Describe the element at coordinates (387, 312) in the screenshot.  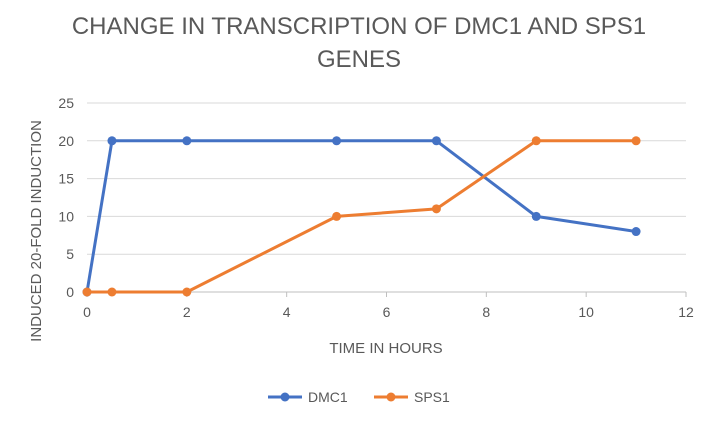
I see `x-tick-label: 6` at that location.